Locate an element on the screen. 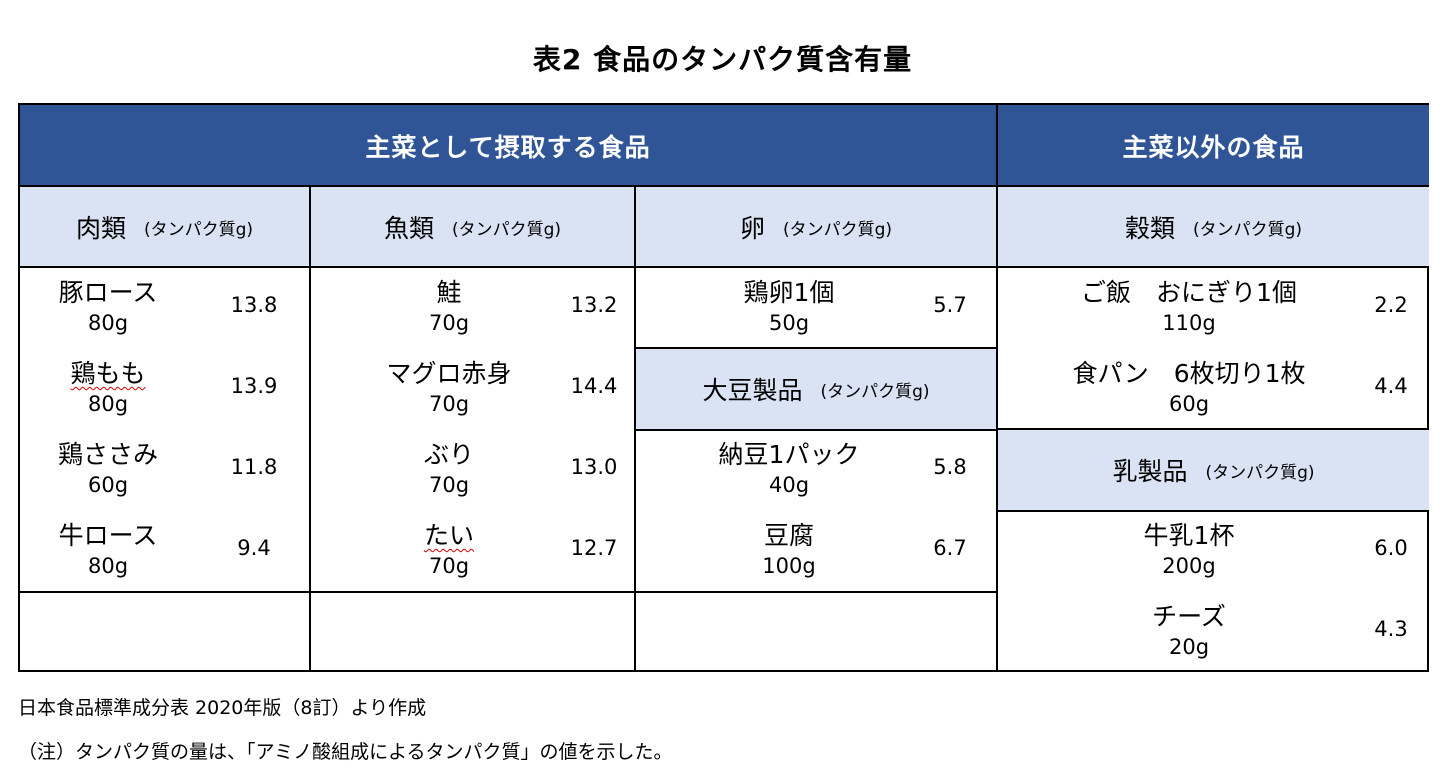 The width and height of the screenshot is (1445, 779). food-name: 納豆1パック is located at coordinates (789, 454).